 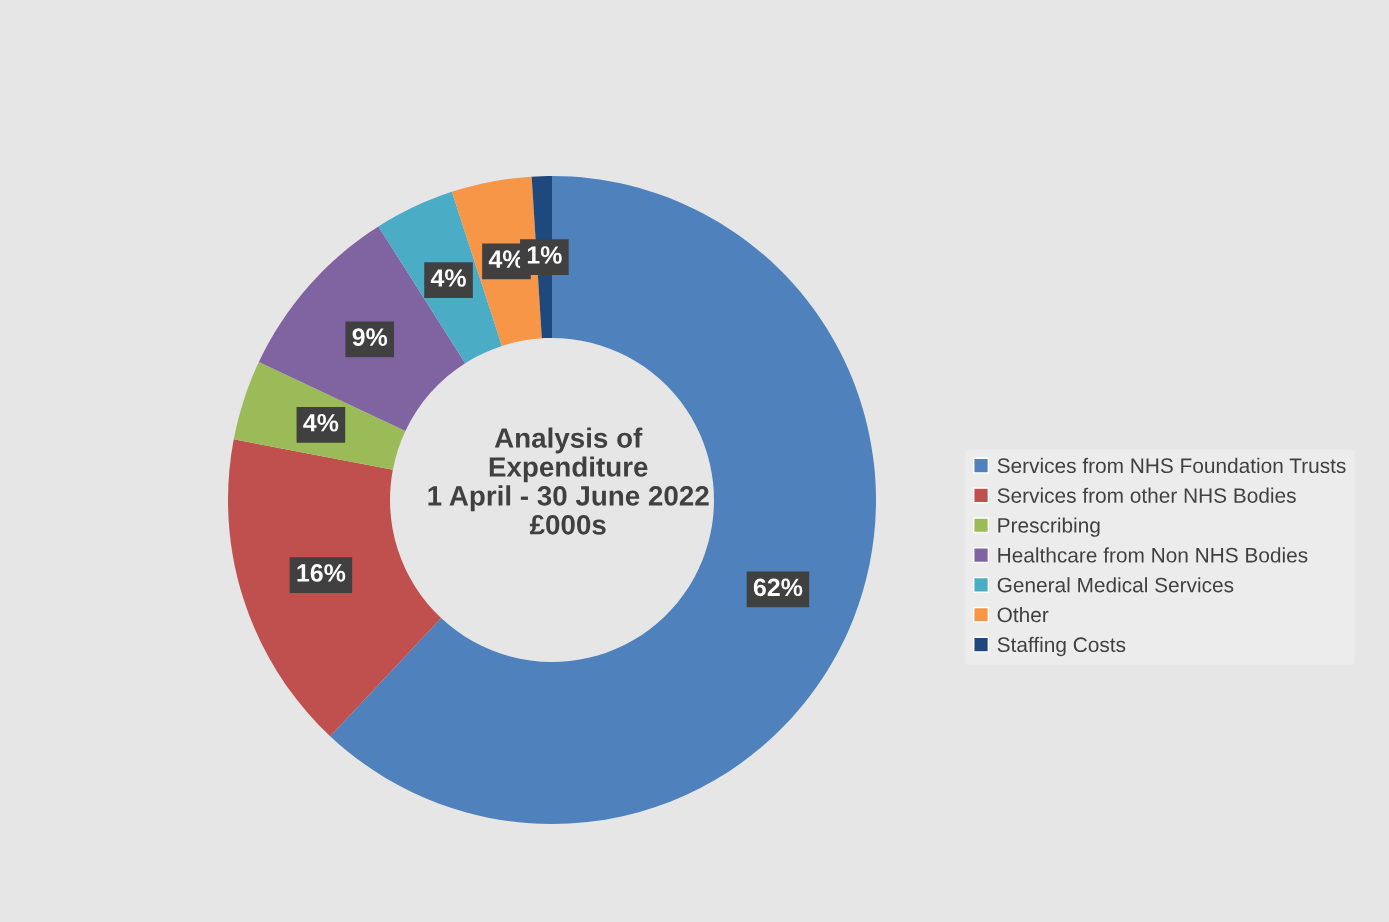 What do you see at coordinates (544, 255) in the screenshot?
I see `data-label: 1%` at bounding box center [544, 255].